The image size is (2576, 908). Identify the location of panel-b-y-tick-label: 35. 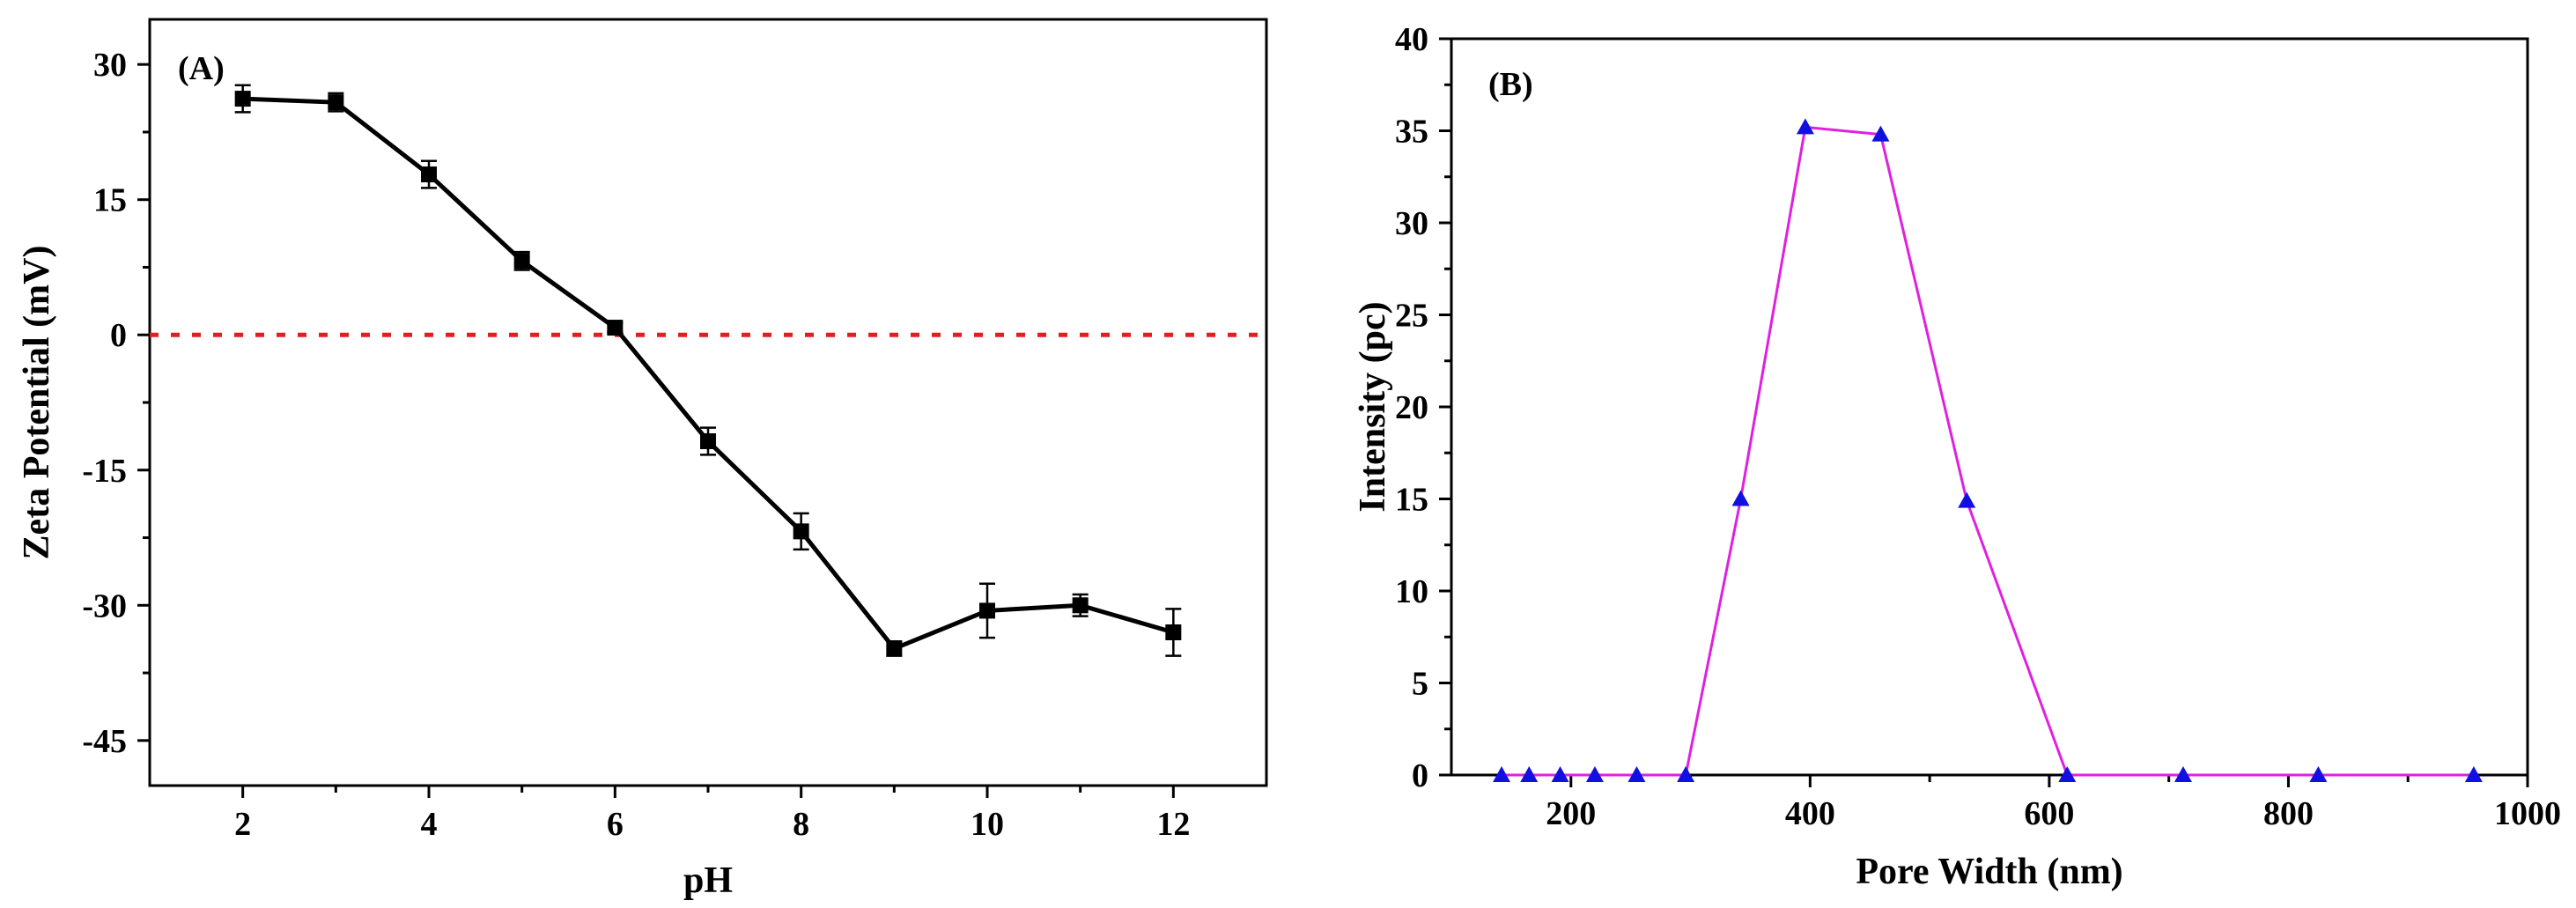
(1411, 132).